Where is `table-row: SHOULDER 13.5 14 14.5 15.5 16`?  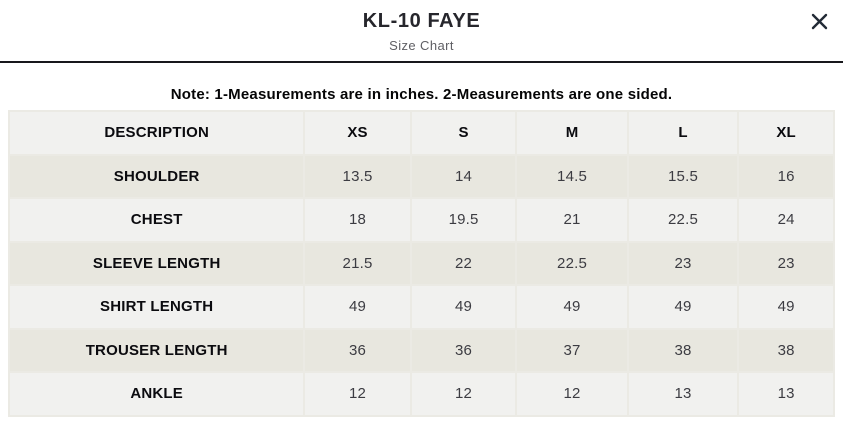 table-row: SHOULDER 13.5 14 14.5 15.5 16 is located at coordinates (421, 176).